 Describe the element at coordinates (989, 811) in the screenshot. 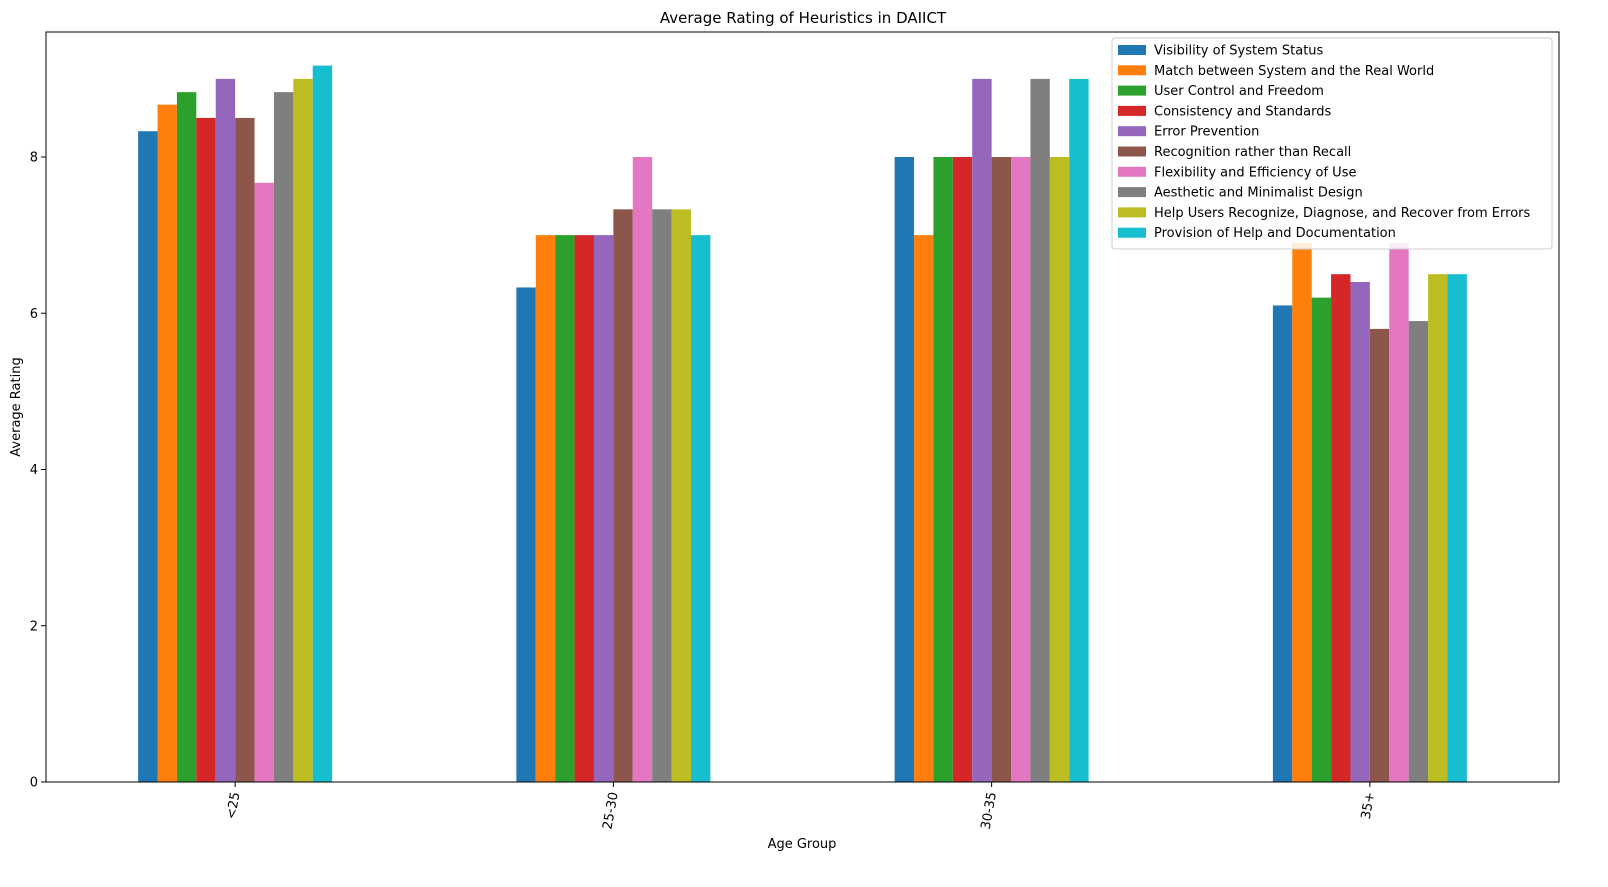

I see `x-tick-label: 30-35` at that location.